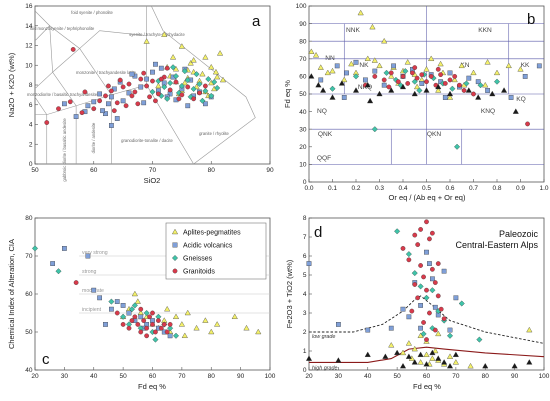 The height and width of the screenshot is (401, 550). I want to click on panel-b-xtick-label: 0.2, so click(355, 188).